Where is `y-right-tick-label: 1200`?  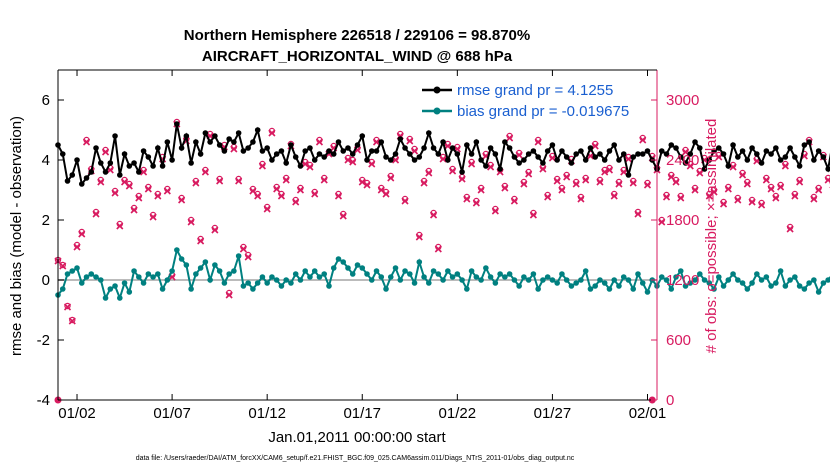 y-right-tick-label: 1200 is located at coordinates (682, 280).